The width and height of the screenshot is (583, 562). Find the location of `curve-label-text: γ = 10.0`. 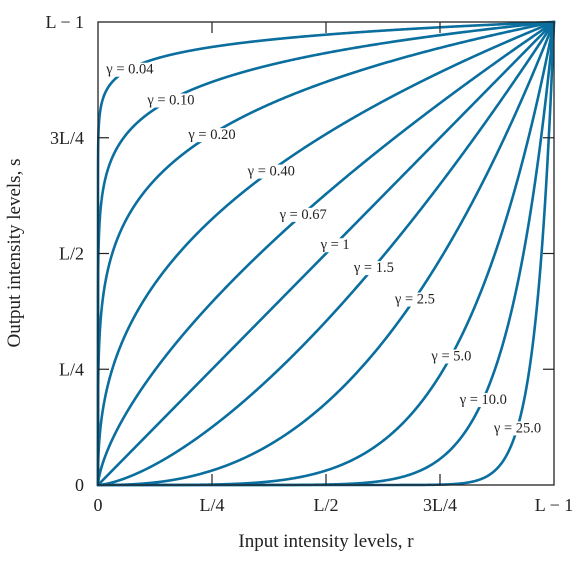

curve-label-text: γ = 10.0 is located at coordinates (483, 400).